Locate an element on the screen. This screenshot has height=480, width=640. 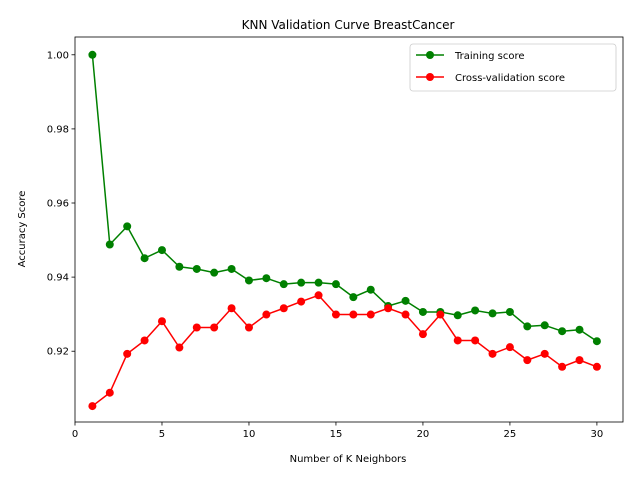
x-tick-label: 25 is located at coordinates (510, 434).